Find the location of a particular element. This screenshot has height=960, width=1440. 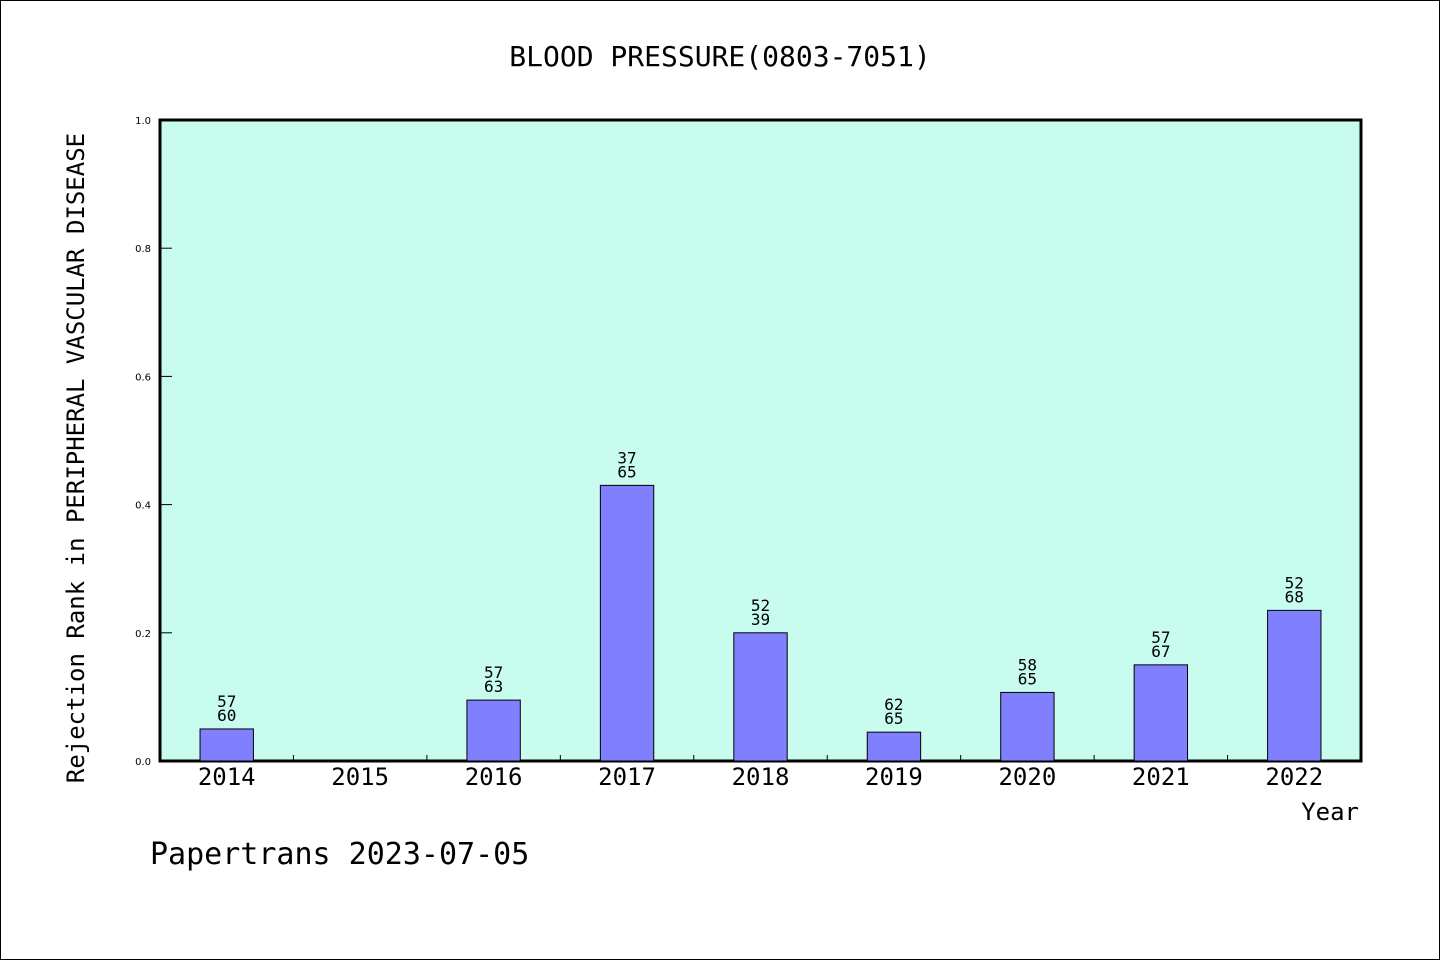

bar-2014 is located at coordinates (226, 745).